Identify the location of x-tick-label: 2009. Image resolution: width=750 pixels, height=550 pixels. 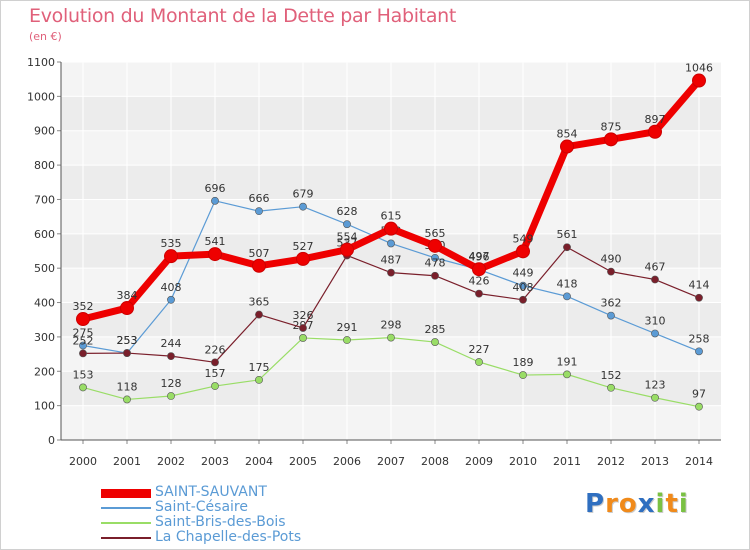
(479, 461).